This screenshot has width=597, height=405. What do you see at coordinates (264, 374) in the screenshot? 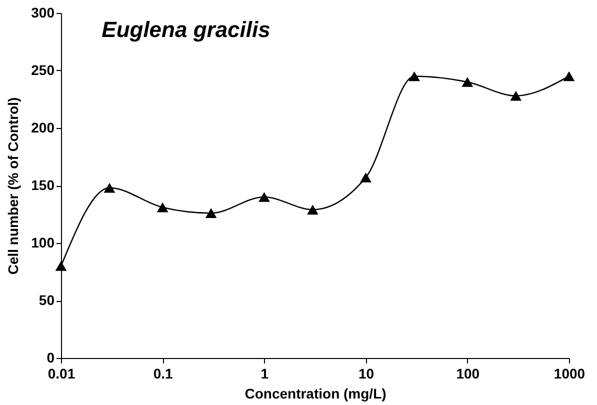
I see `x-tick-label: 1` at bounding box center [264, 374].